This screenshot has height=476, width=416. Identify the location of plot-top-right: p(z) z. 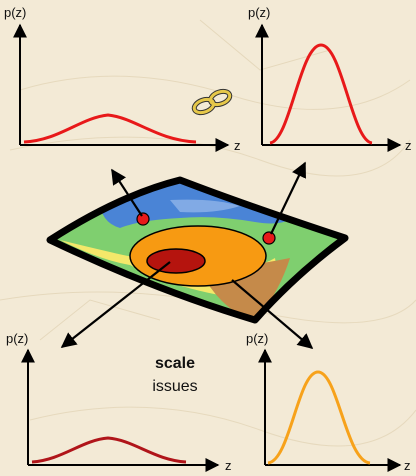
(330, 79).